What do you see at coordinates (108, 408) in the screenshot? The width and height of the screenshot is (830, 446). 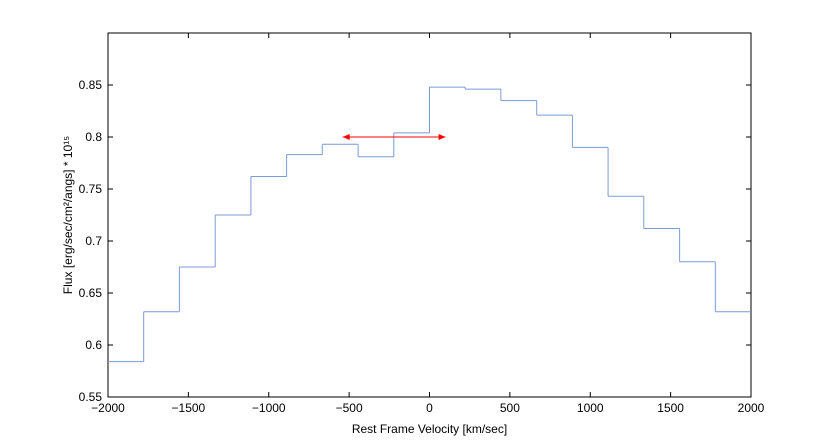 I see `x-tick-label: −2000` at bounding box center [108, 408].